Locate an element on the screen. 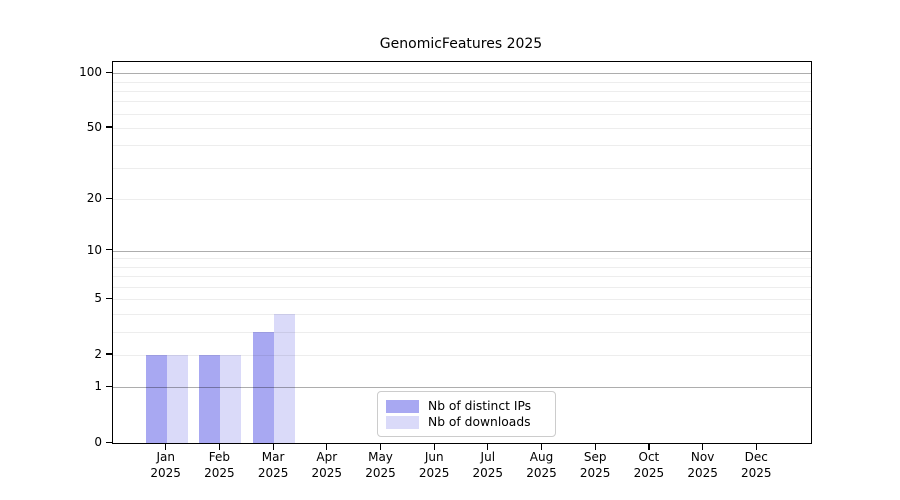 Image resolution: width=900 pixels, height=500 pixels. y-tick-label: 50 is located at coordinates (94, 126).